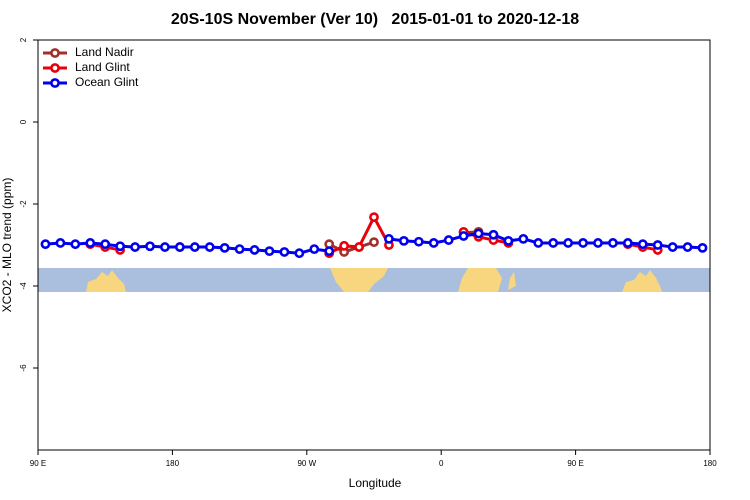  What do you see at coordinates (104, 52) in the screenshot?
I see `legend-label: Land Nadir` at bounding box center [104, 52].